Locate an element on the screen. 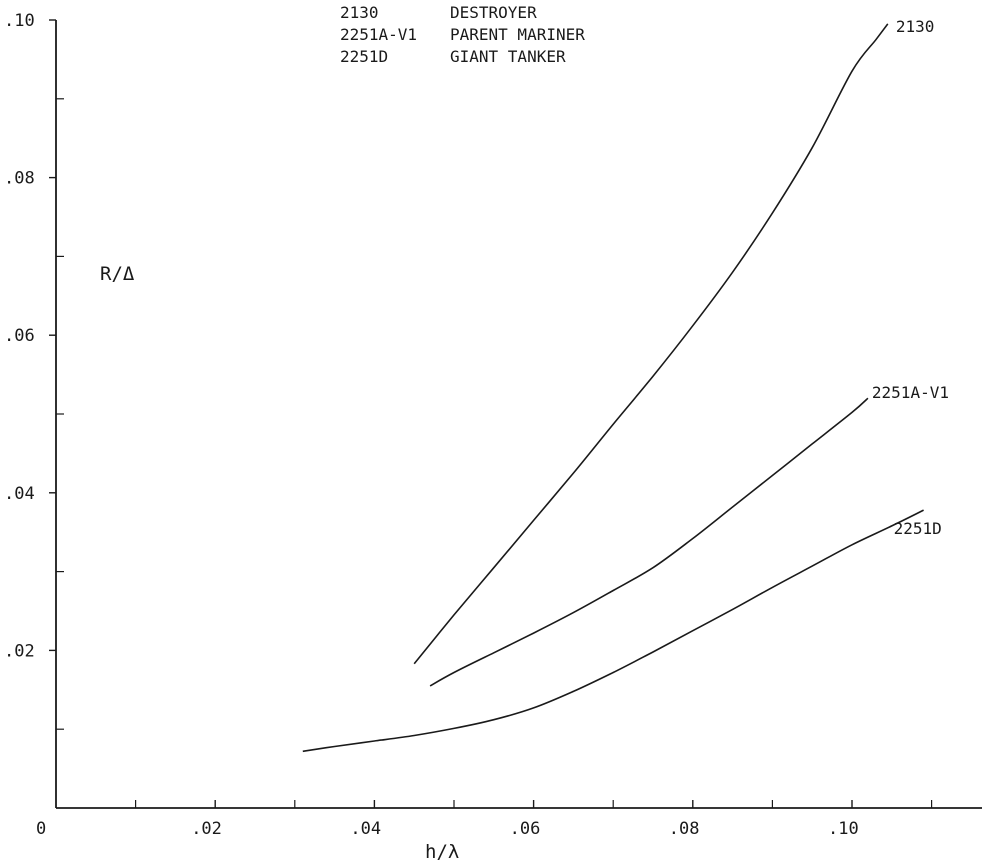  x-axis-label: h/λ is located at coordinates (442, 851).